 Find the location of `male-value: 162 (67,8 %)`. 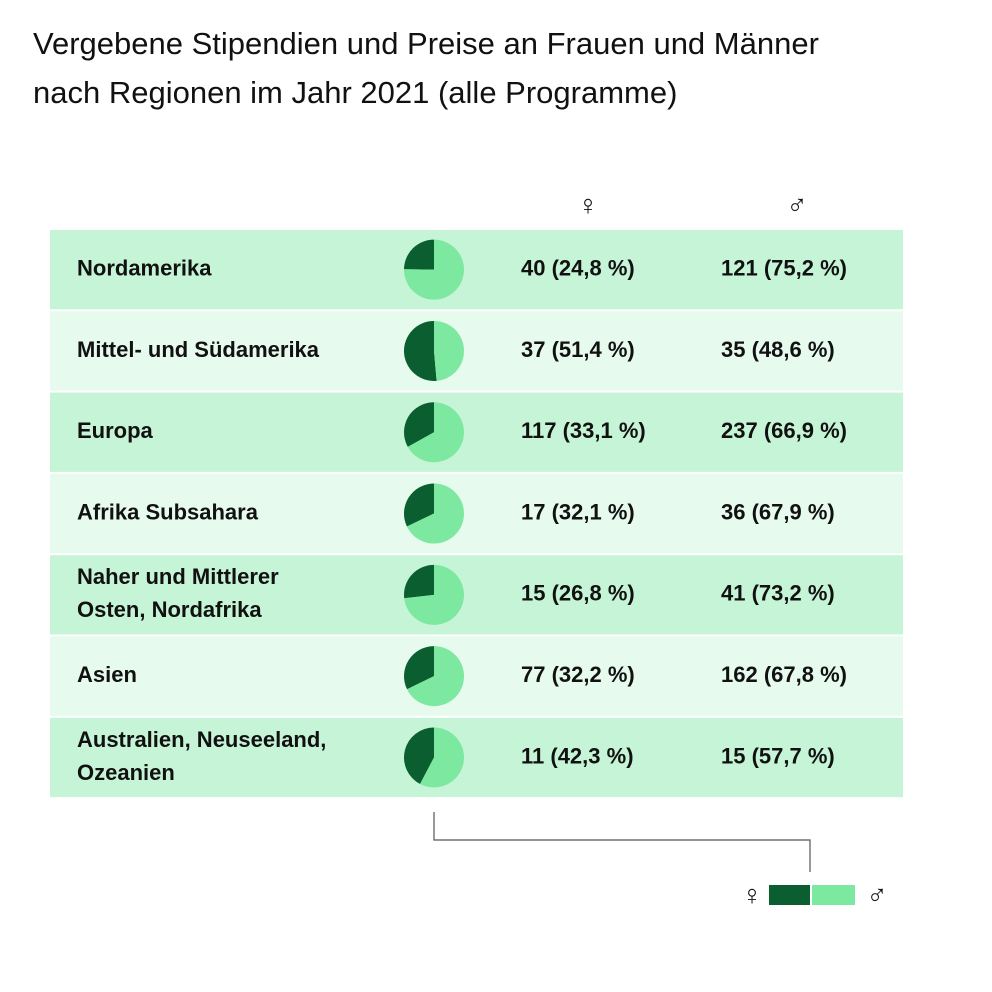

male-value: 162 (67,8 %) is located at coordinates (784, 674).